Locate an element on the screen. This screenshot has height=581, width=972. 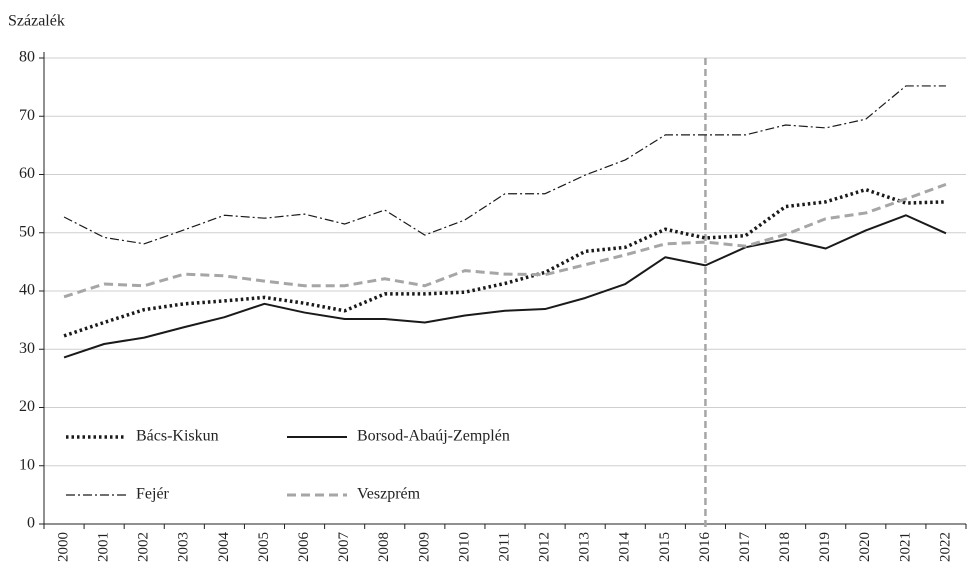
x-tick-label: 2017 is located at coordinates (745, 547).